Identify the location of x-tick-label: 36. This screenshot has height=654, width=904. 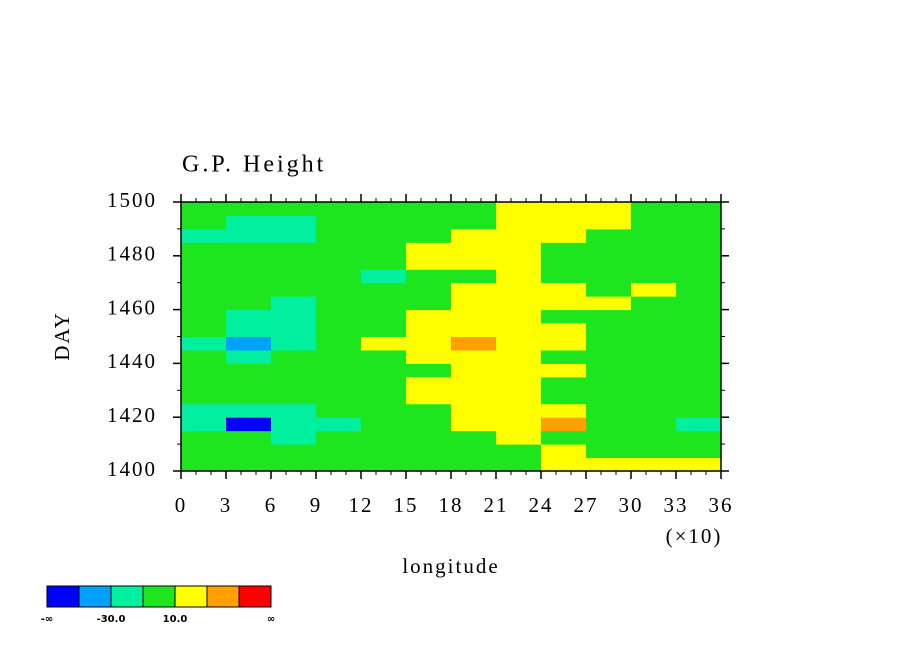
(721, 505).